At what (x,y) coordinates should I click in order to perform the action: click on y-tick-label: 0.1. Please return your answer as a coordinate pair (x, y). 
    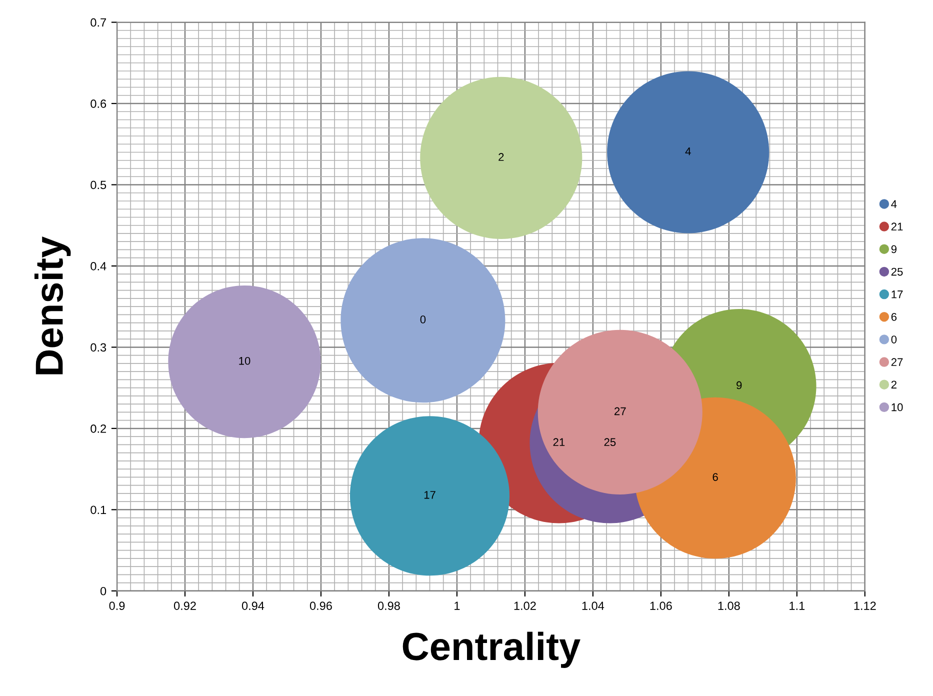
    Looking at the image, I should click on (98, 510).